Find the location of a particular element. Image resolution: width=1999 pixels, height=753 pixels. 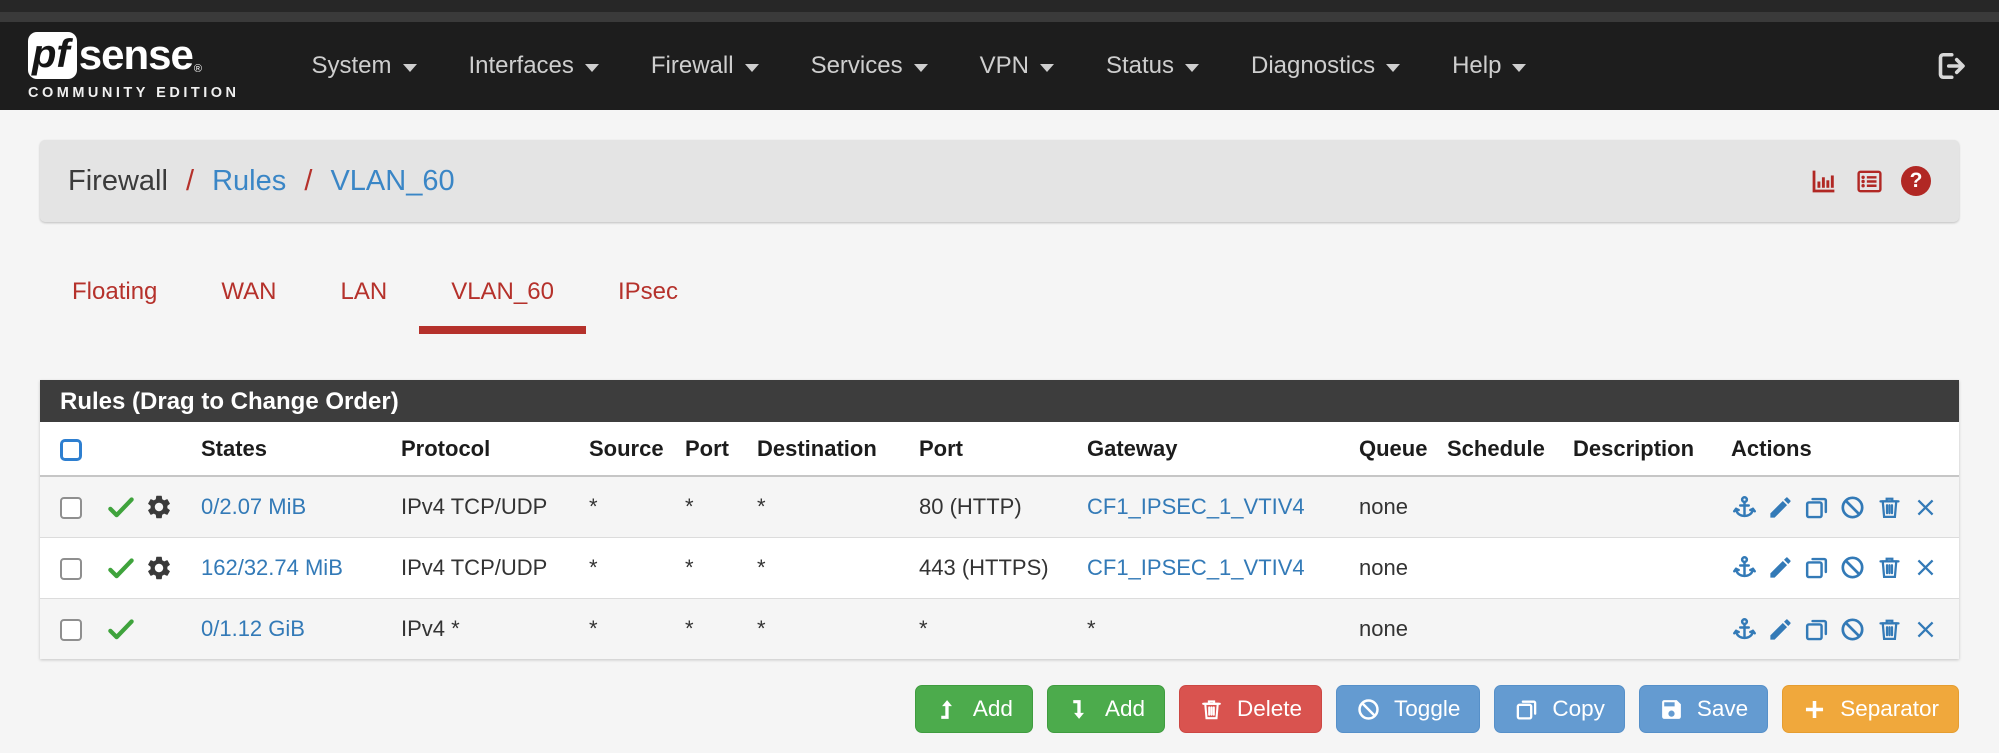

source-cell: * is located at coordinates (593, 506).